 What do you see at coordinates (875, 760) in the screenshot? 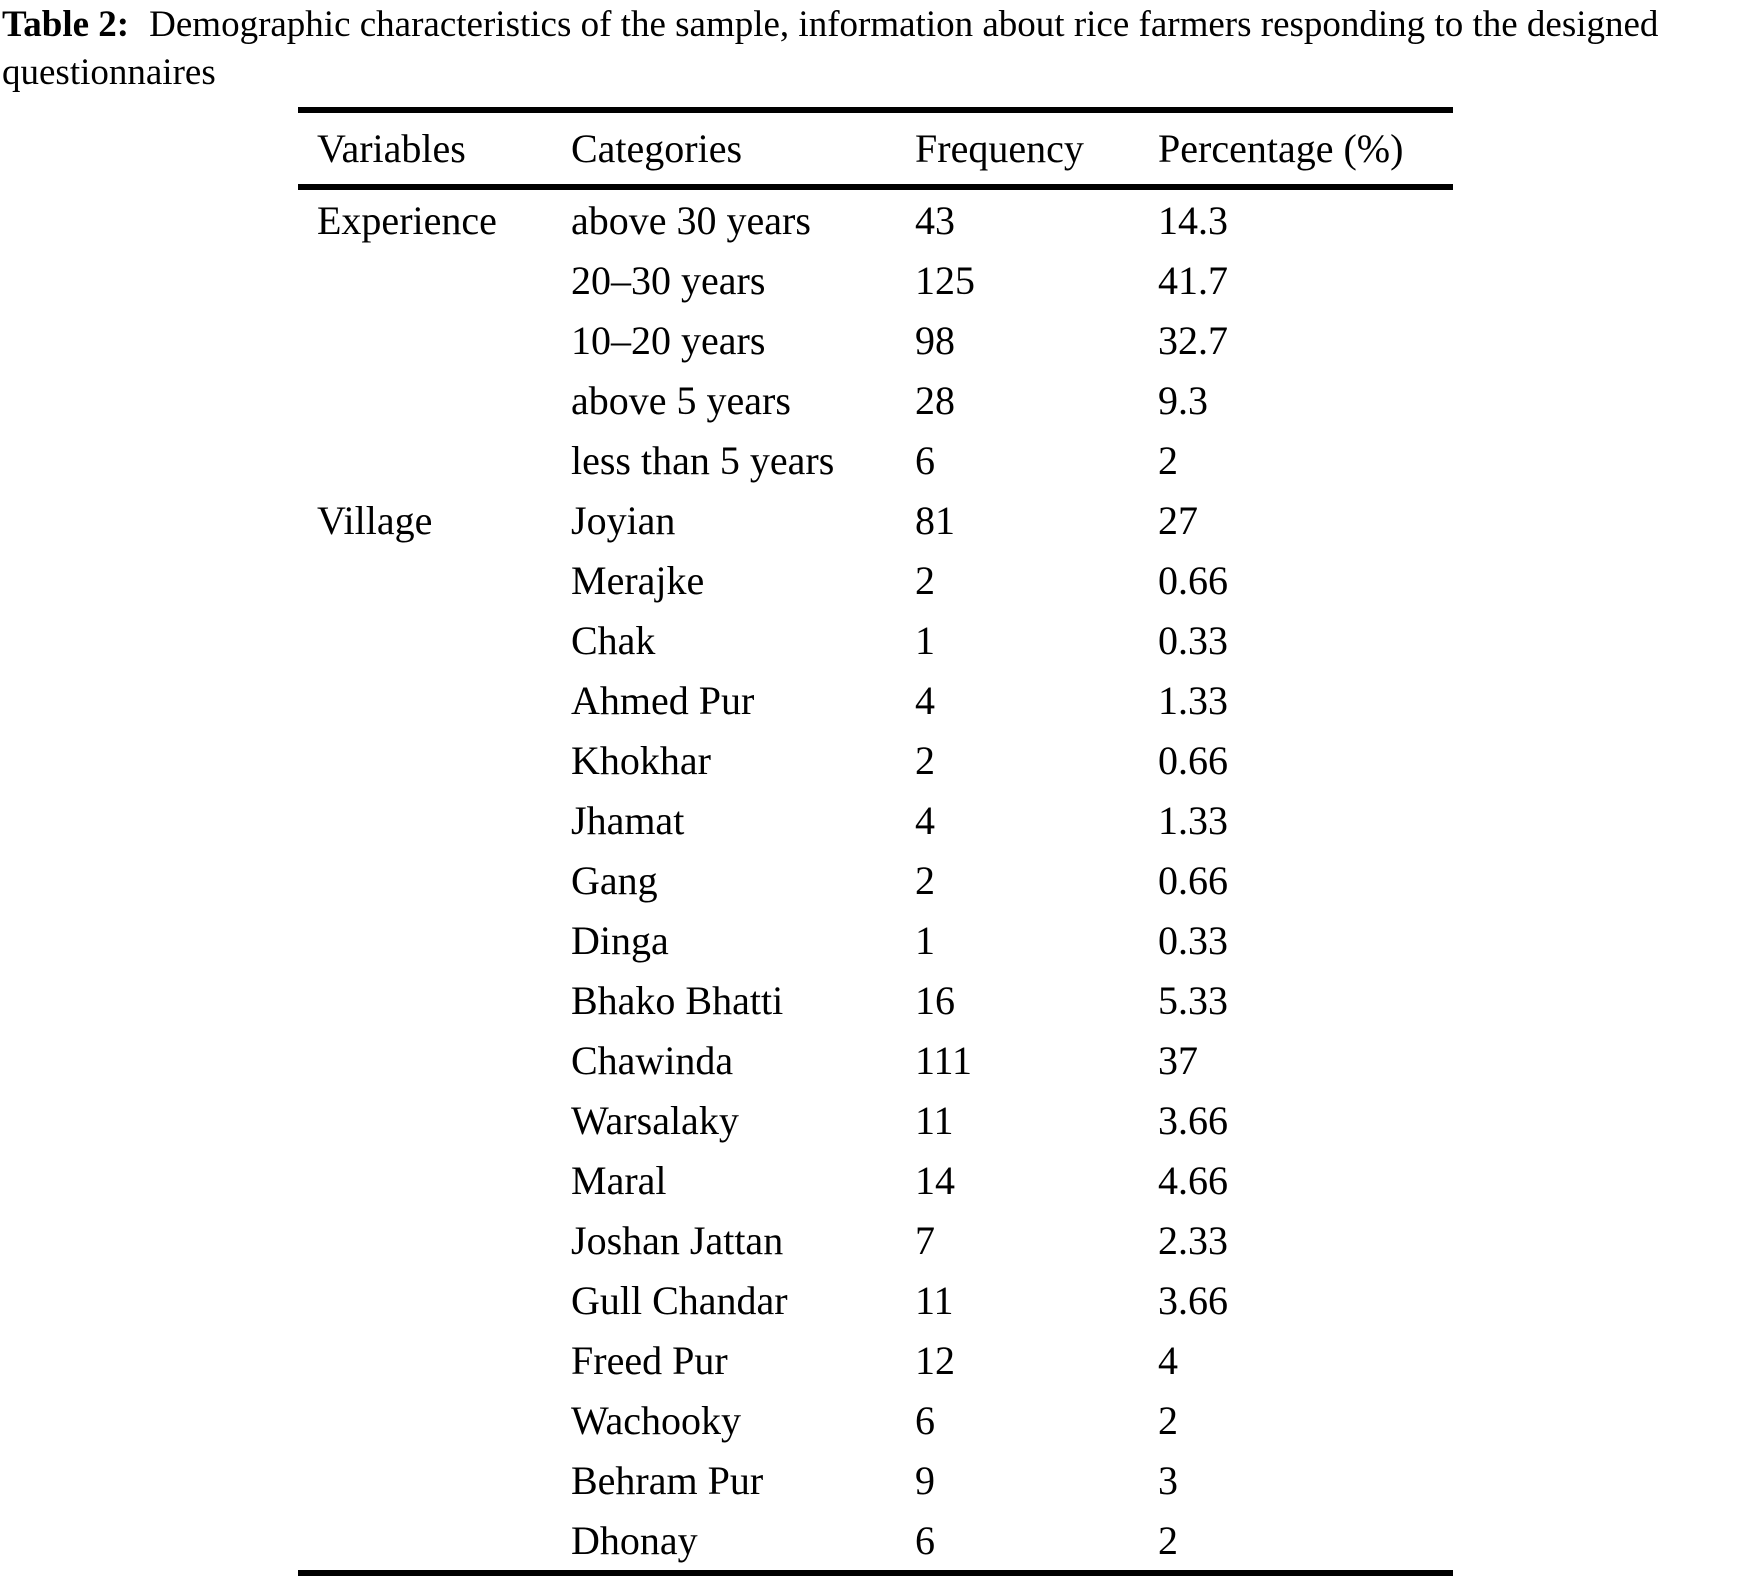
I see `table-row: Khokhar 2 0.66` at bounding box center [875, 760].